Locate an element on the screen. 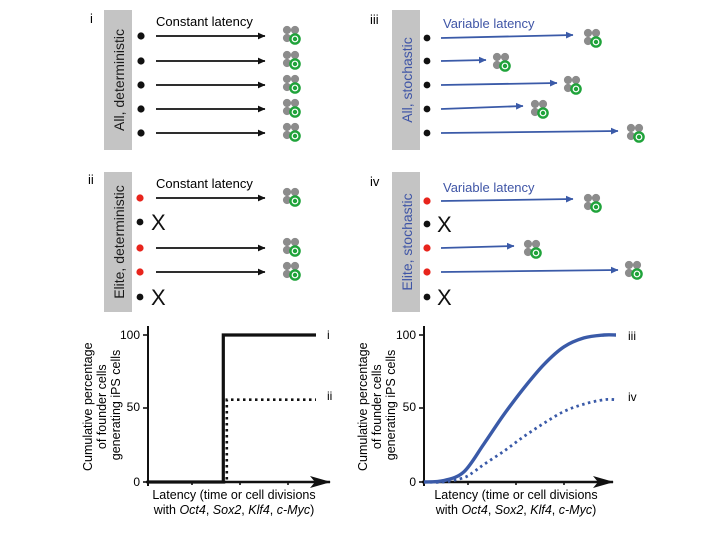  panel-numeral-i: i is located at coordinates (91, 18).